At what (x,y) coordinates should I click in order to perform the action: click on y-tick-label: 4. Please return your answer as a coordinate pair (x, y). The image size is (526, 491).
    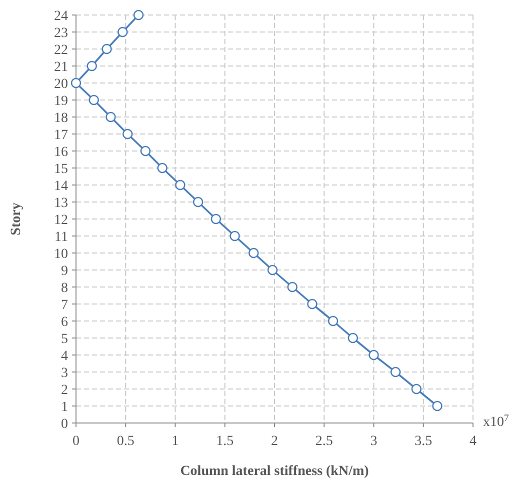
    Looking at the image, I should click on (64, 356).